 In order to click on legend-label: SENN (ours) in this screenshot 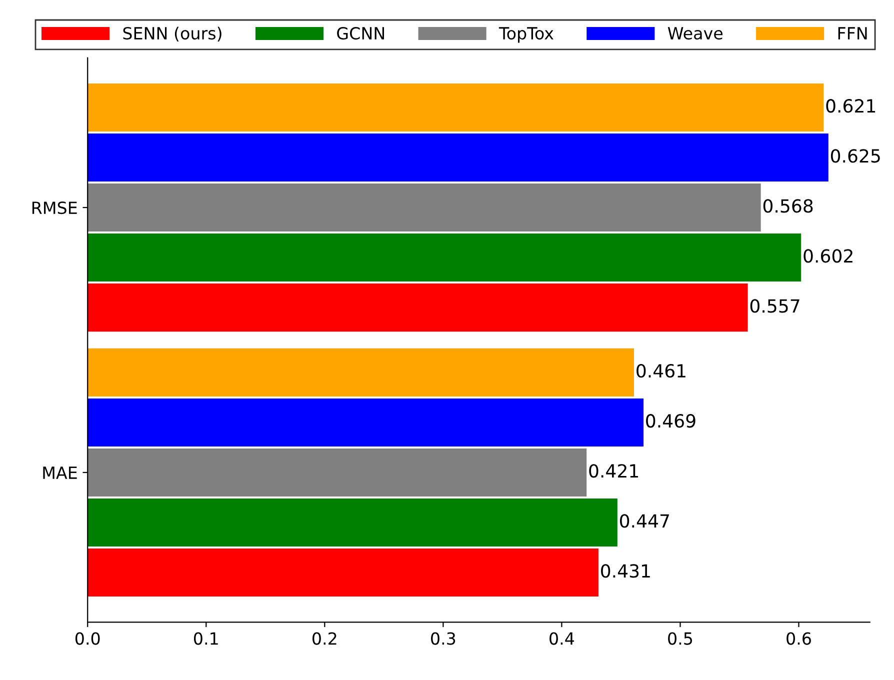, I will do `click(172, 34)`.